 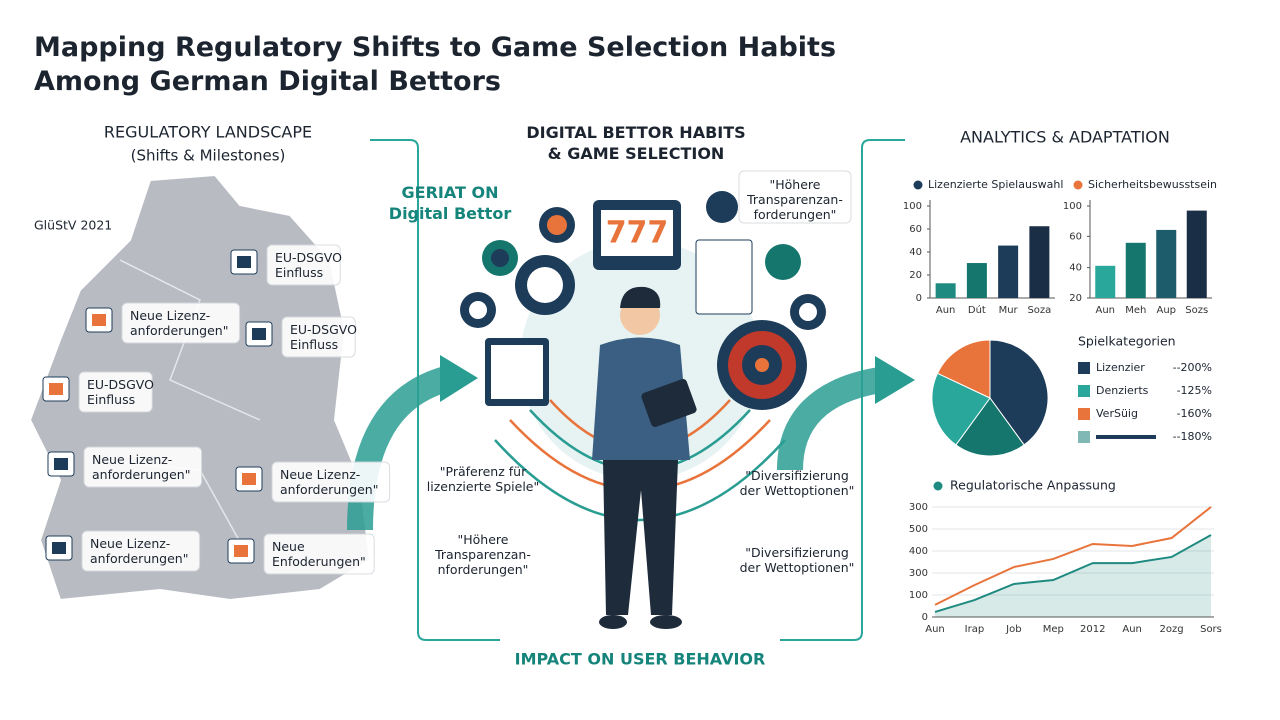 I want to click on legend-label: Denzierts, so click(x=1122, y=390).